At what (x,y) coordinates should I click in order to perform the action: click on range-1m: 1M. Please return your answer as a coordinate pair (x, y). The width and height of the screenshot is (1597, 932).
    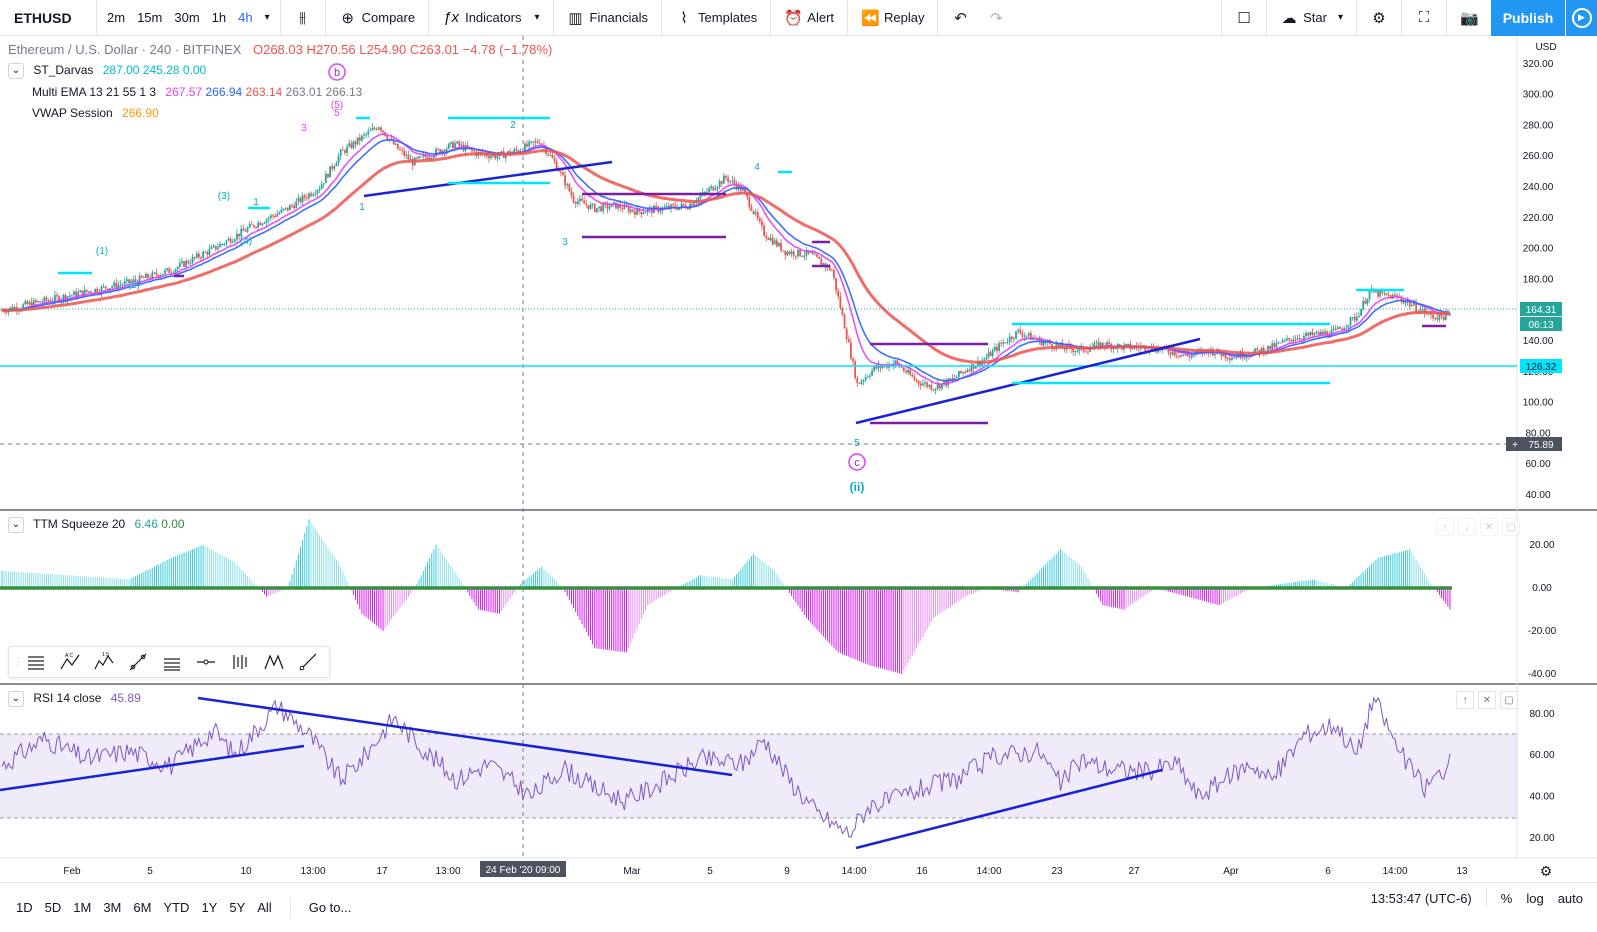
    Looking at the image, I should click on (82, 907).